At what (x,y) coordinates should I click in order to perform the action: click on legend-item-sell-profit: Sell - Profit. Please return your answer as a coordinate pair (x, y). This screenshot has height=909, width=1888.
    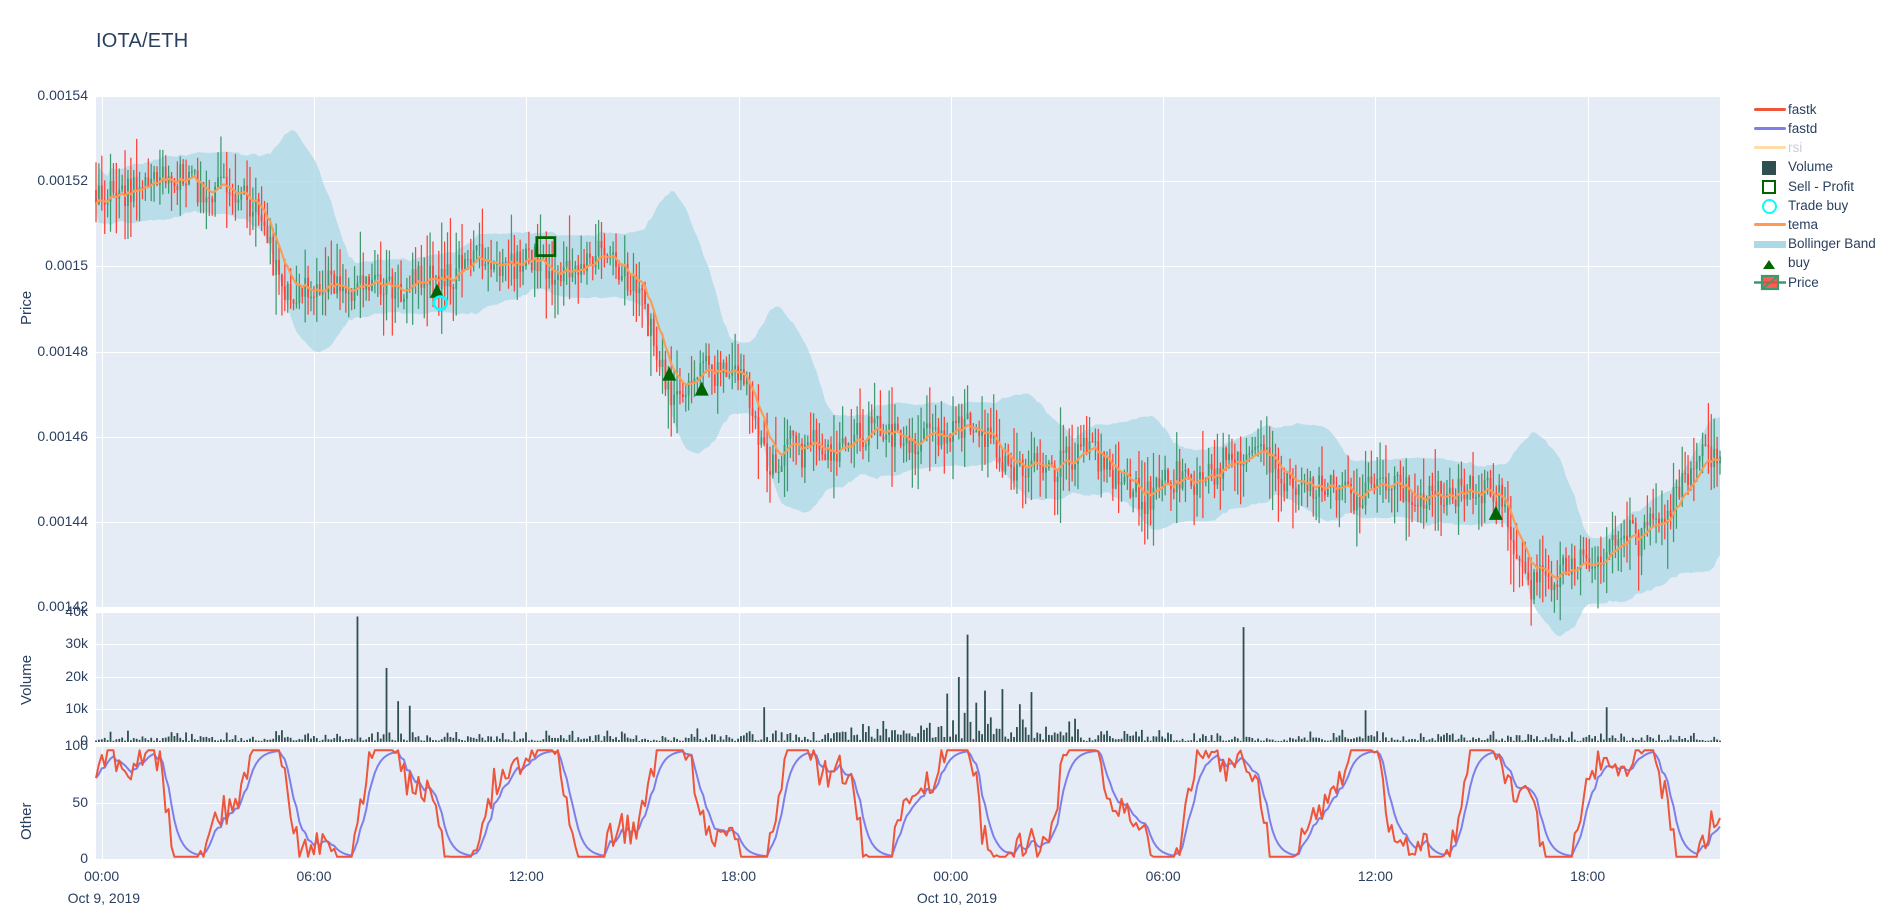
    Looking at the image, I should click on (1818, 186).